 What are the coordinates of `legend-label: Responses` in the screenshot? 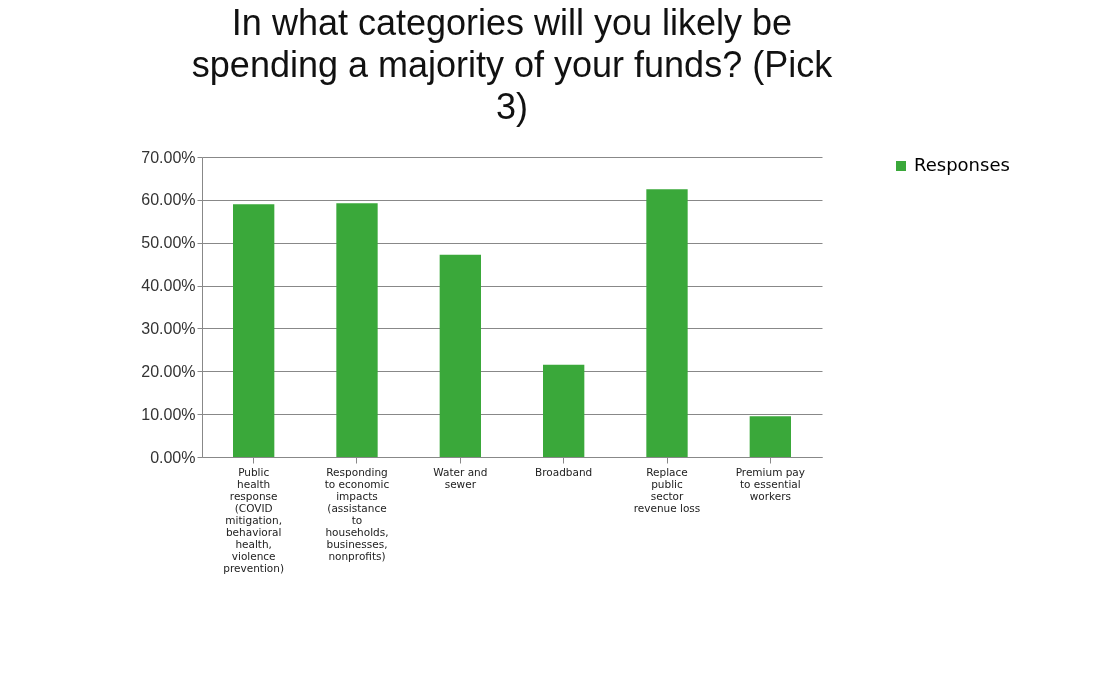 It's located at (962, 164).